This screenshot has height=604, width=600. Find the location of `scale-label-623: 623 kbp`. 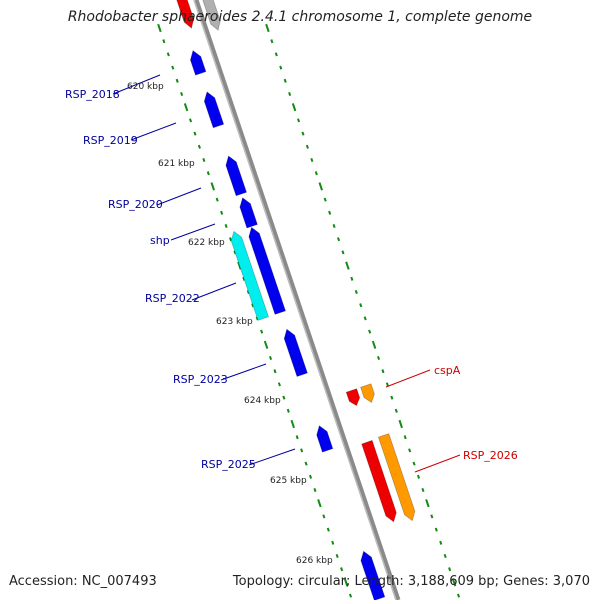

scale-label-623: 623 kbp is located at coordinates (234, 322).